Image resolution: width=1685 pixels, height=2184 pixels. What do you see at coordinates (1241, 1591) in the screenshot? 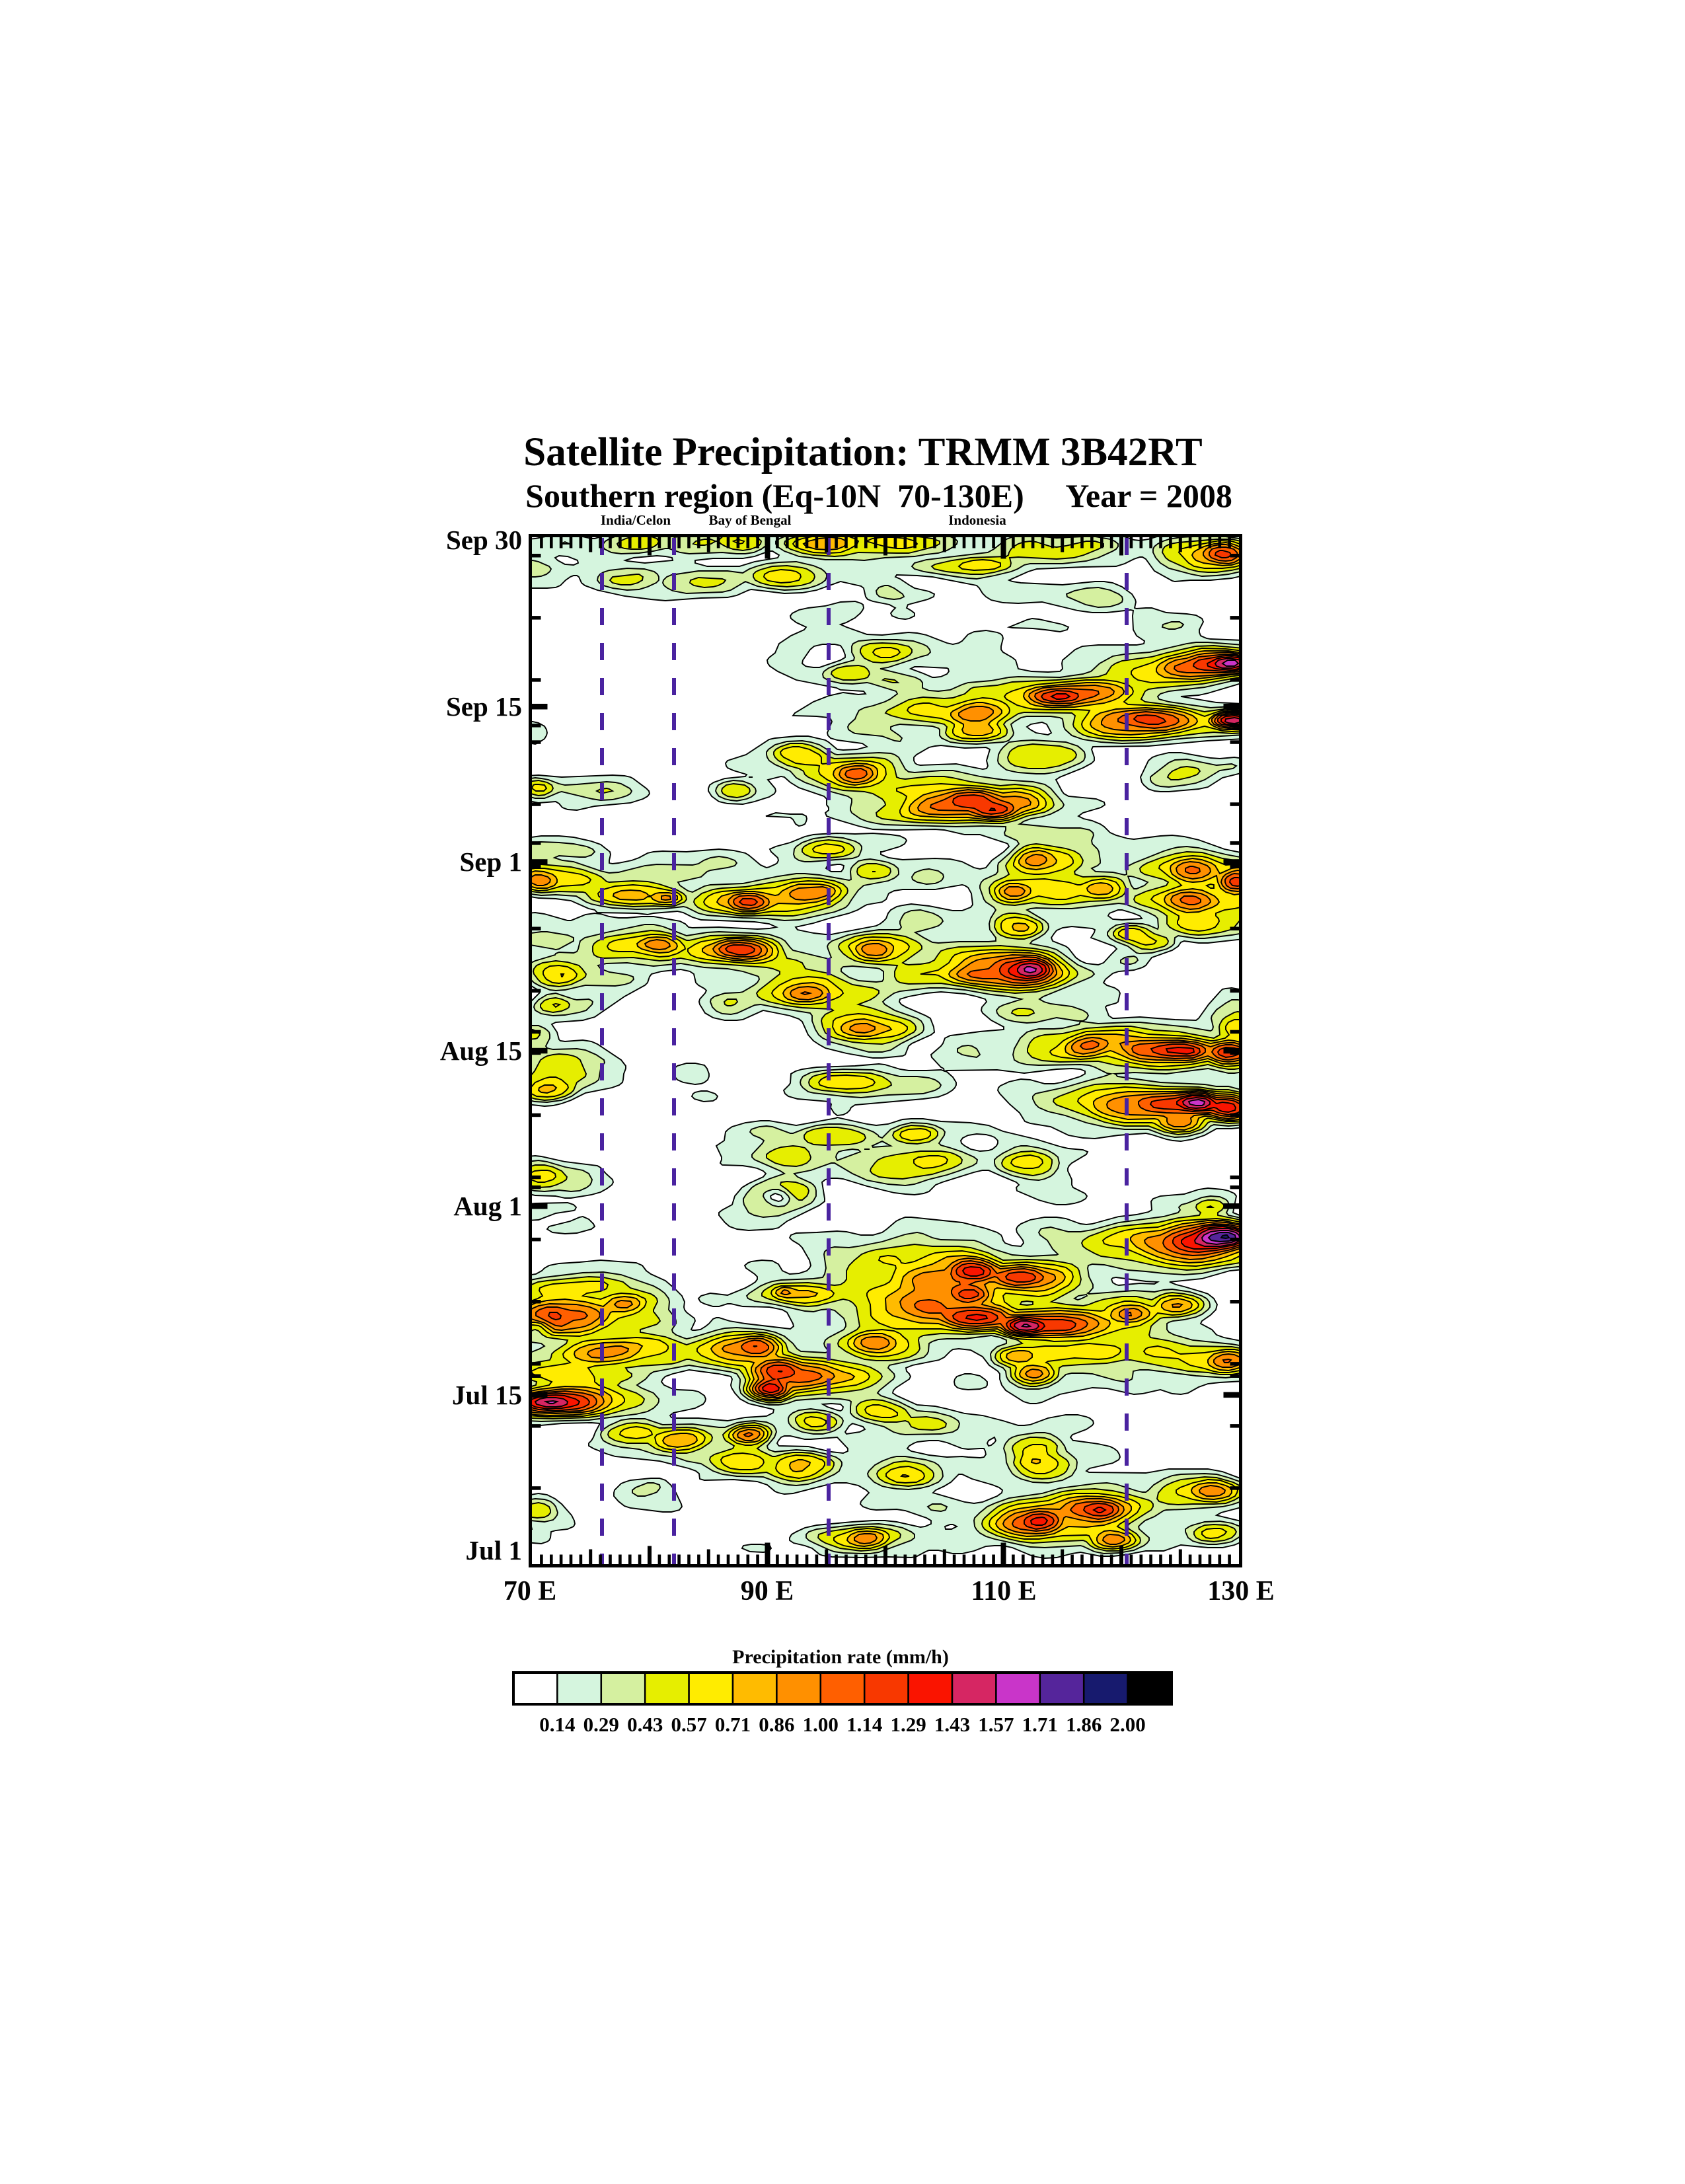
I see `svg-text: 130 E` at bounding box center [1241, 1591].